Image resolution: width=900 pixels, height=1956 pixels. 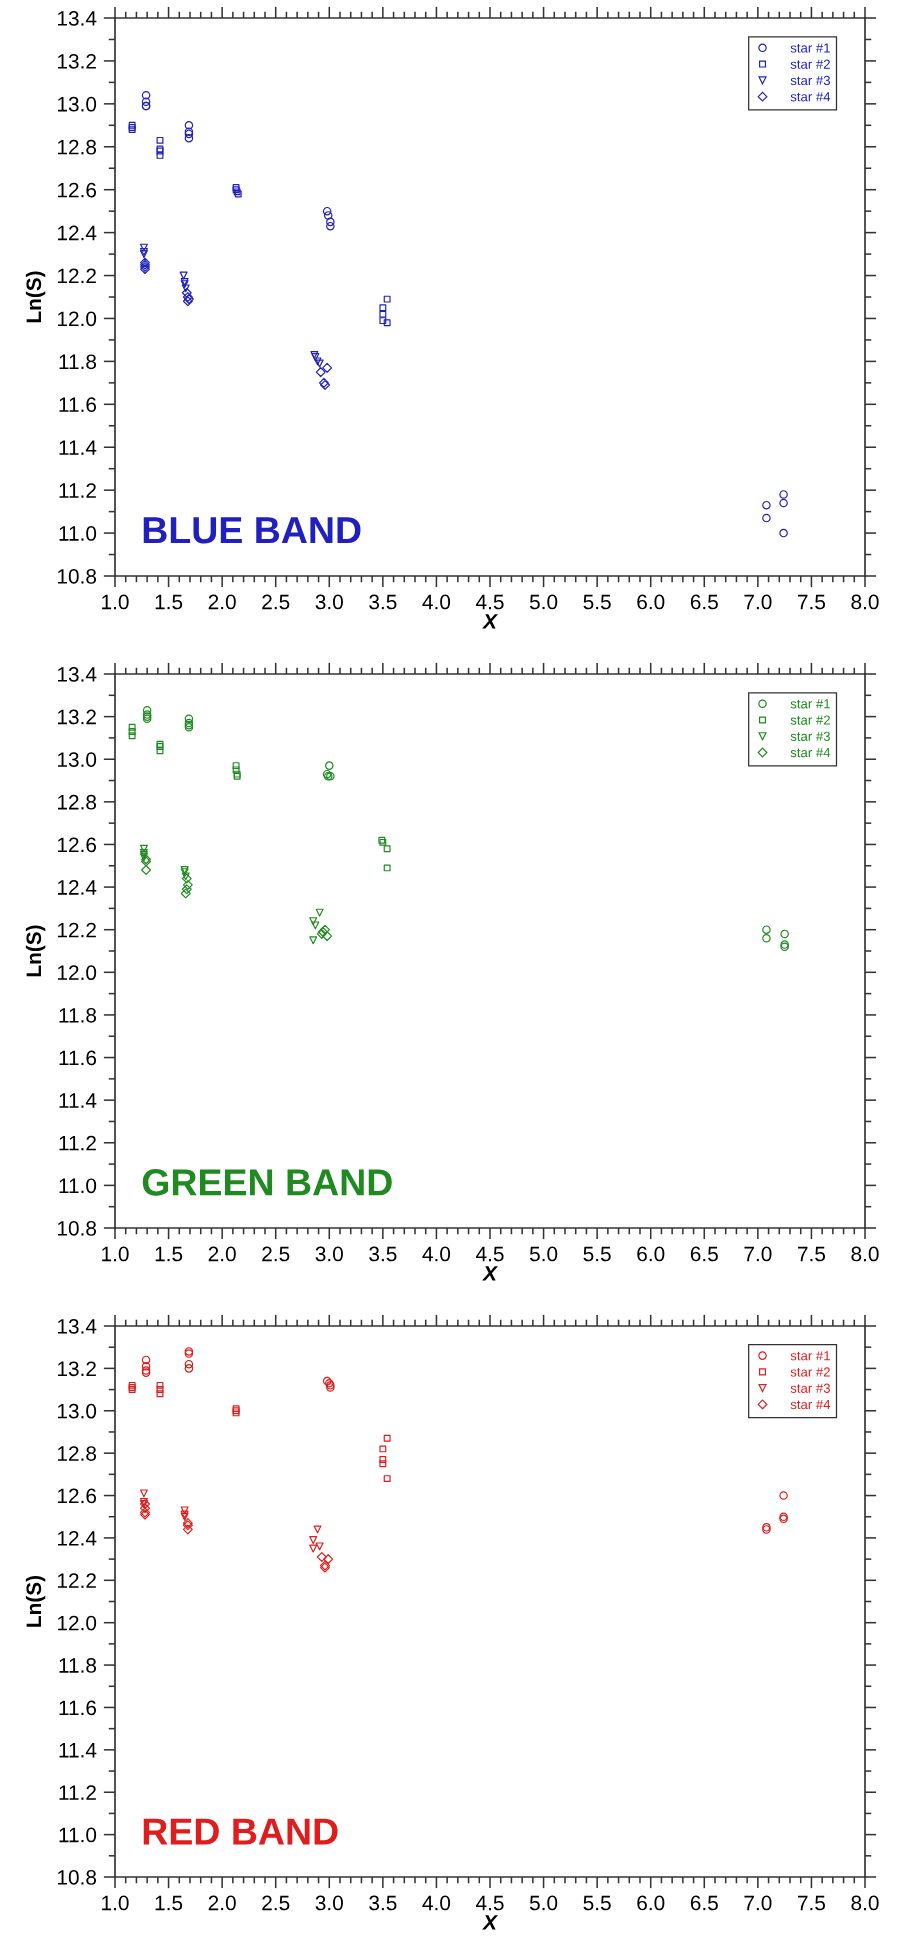 I want to click on annotation: RED BAND, so click(x=240, y=1831).